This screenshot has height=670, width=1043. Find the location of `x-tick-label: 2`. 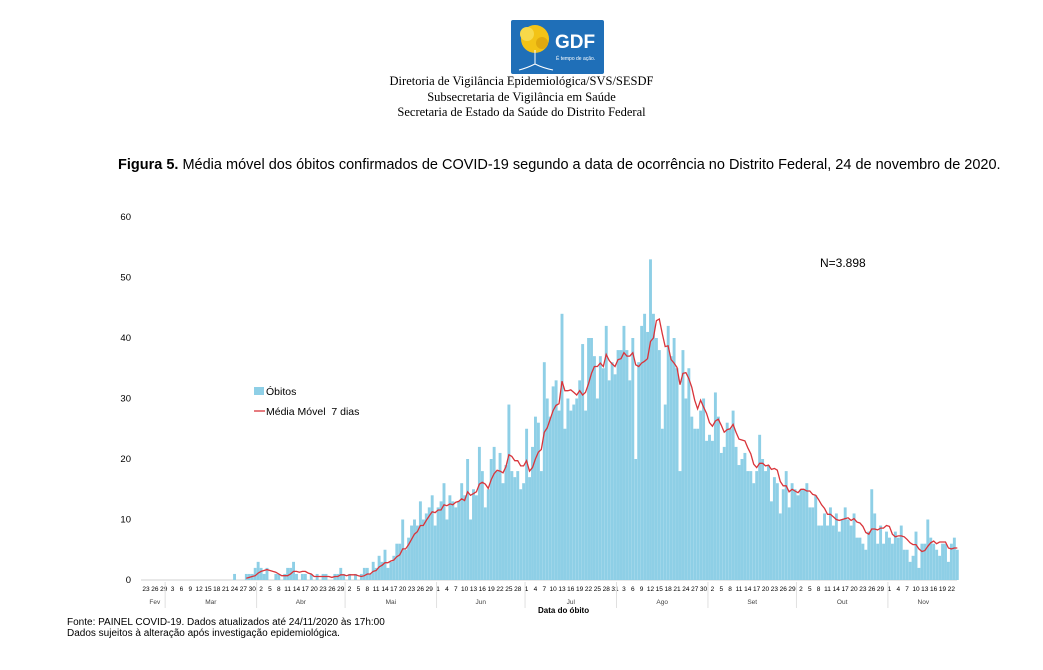

x-tick-label: 2 is located at coordinates (713, 589).